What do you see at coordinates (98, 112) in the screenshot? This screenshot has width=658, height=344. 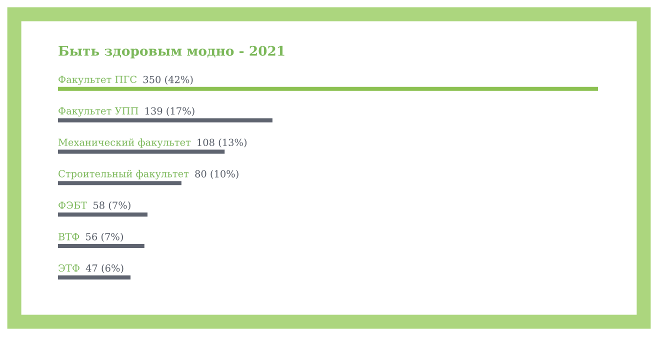 I see `y-tick-label: Факультет УПП` at bounding box center [98, 112].